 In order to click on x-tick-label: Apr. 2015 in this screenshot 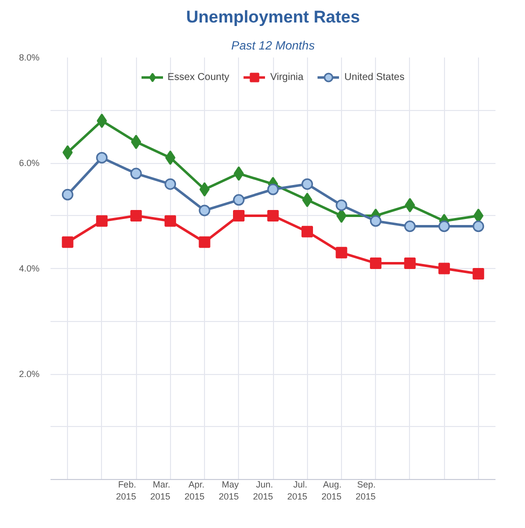, I will do `click(194, 491)`.